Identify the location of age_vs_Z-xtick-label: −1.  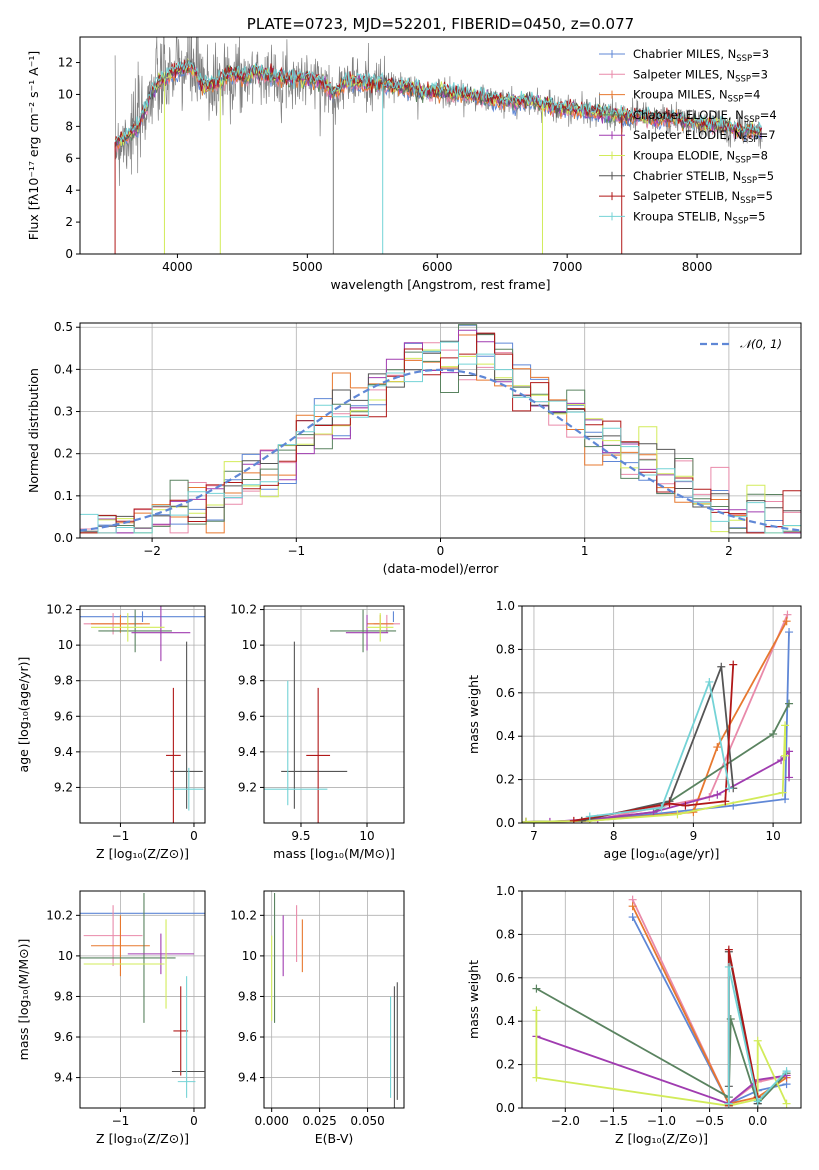
(121, 836).